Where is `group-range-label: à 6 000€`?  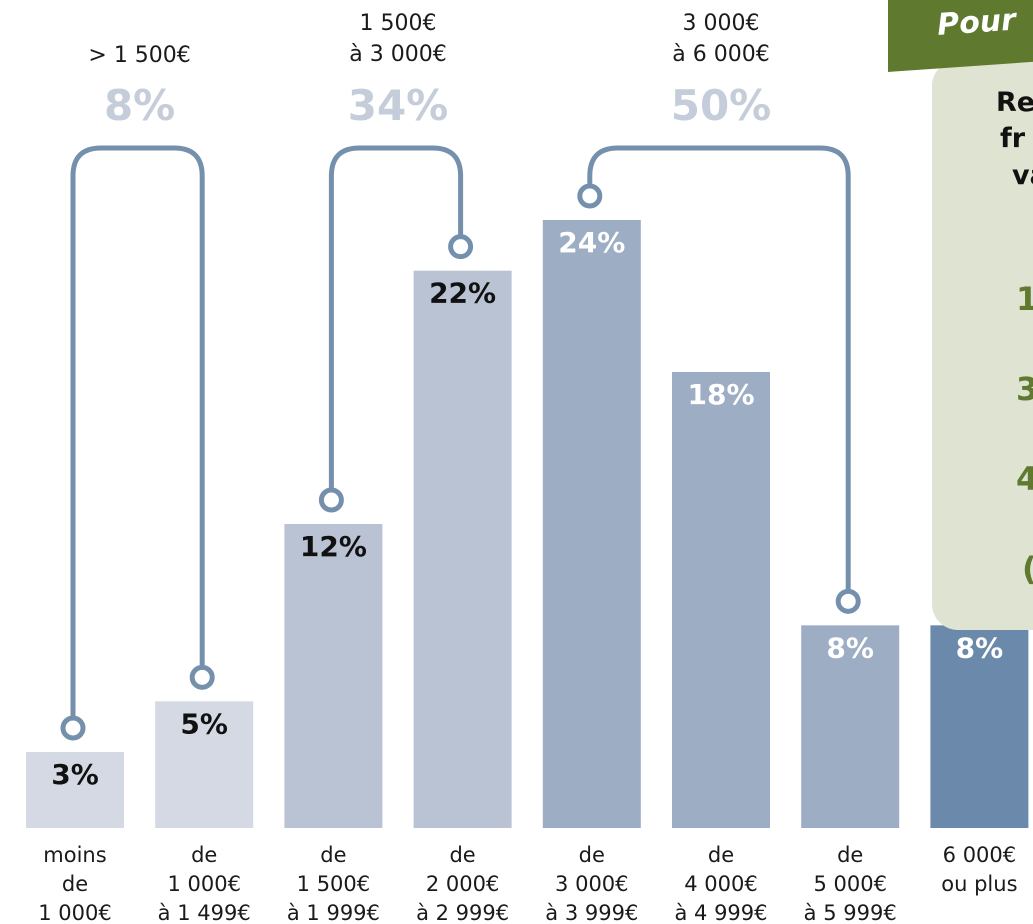
group-range-label: à 6 000€ is located at coordinates (720, 54).